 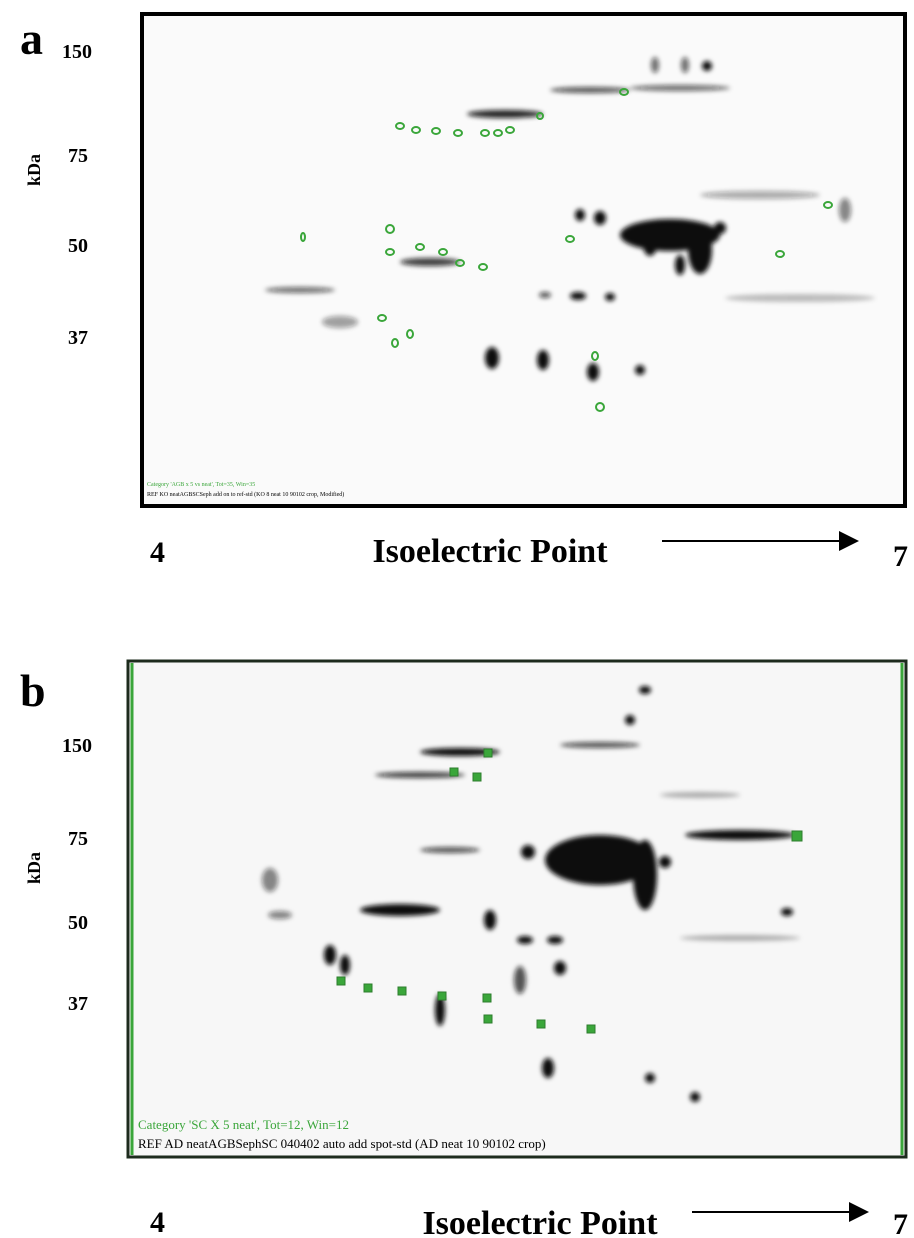 I want to click on caption-category: Category 'SC X 5 neat', Tot=12, Win=12, so click(x=243, y=1124).